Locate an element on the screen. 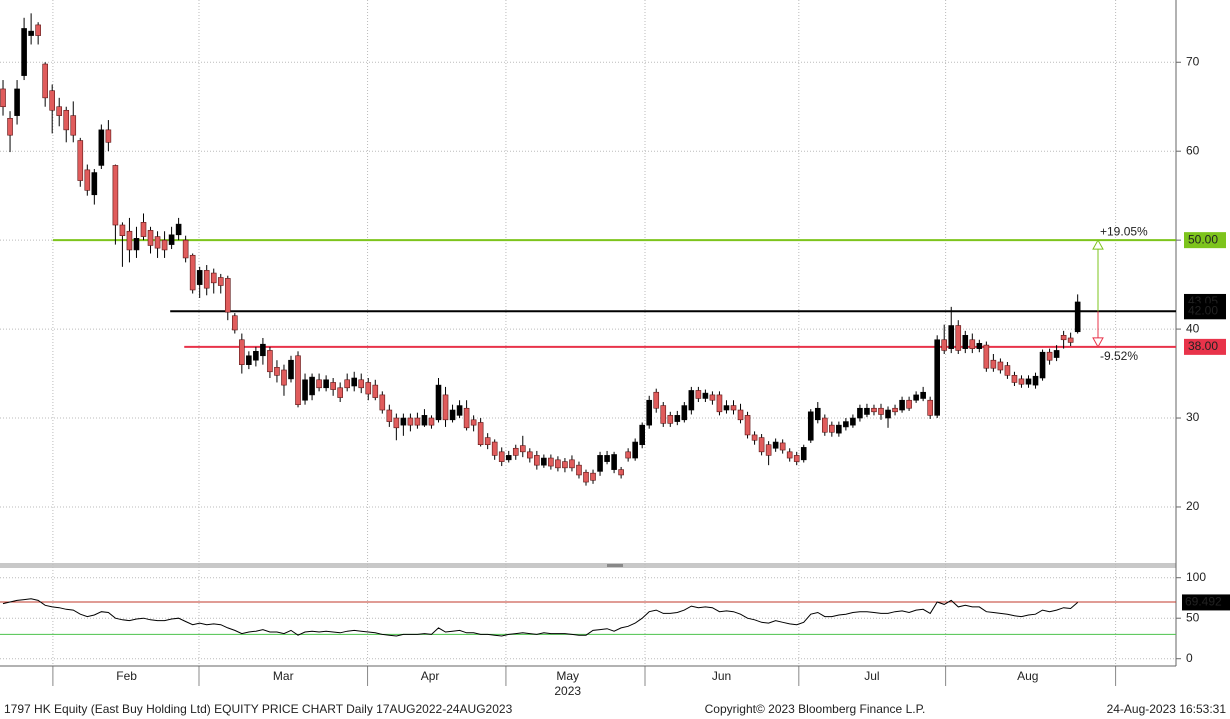 This screenshot has height=719, width=1230. rsi-line is located at coordinates (540, 617).